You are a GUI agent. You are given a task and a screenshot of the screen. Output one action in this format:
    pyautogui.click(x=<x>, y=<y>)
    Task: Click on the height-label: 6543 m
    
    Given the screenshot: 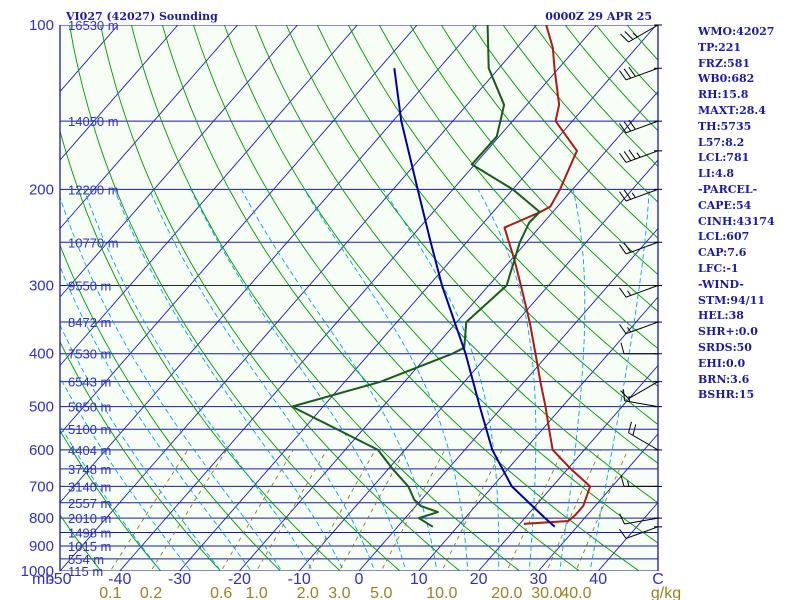 What is the action you would take?
    pyautogui.click(x=89, y=382)
    